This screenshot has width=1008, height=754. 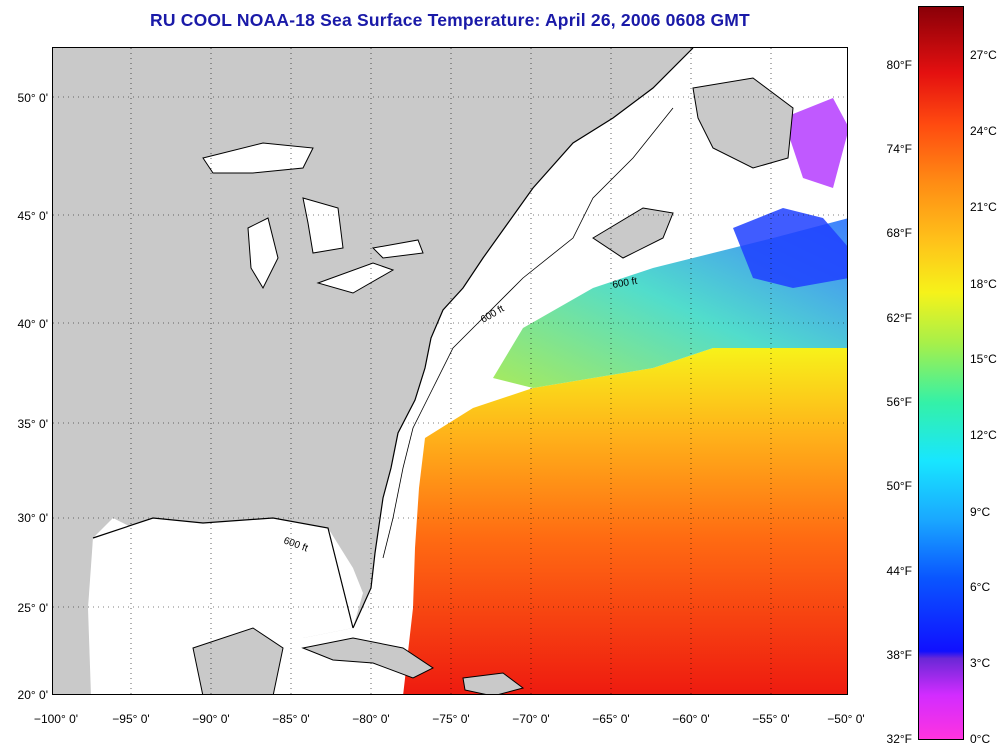 I want to click on lat-label: 45° 0', so click(x=32, y=216).